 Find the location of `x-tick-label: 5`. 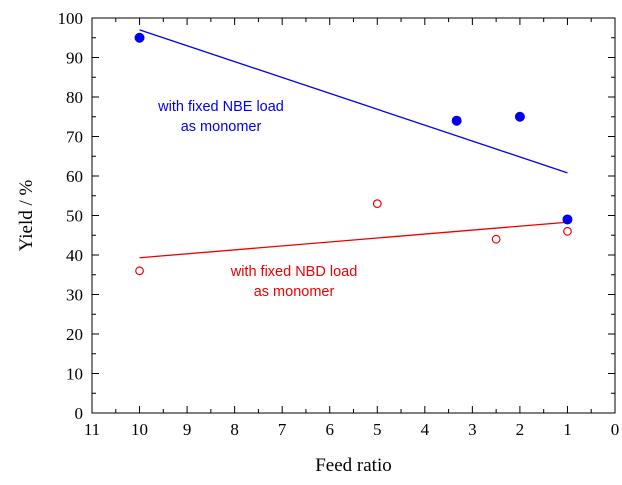

x-tick-label: 5 is located at coordinates (377, 429).